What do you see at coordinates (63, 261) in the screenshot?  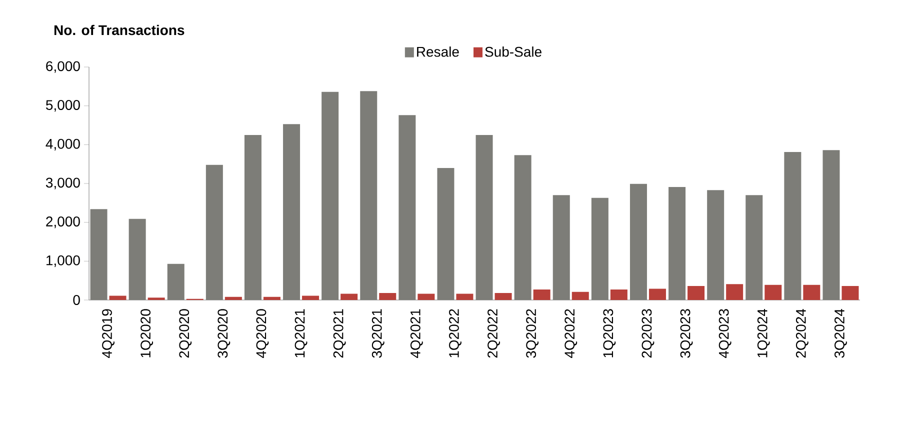 I see `y-tick-label: 1,000` at bounding box center [63, 261].